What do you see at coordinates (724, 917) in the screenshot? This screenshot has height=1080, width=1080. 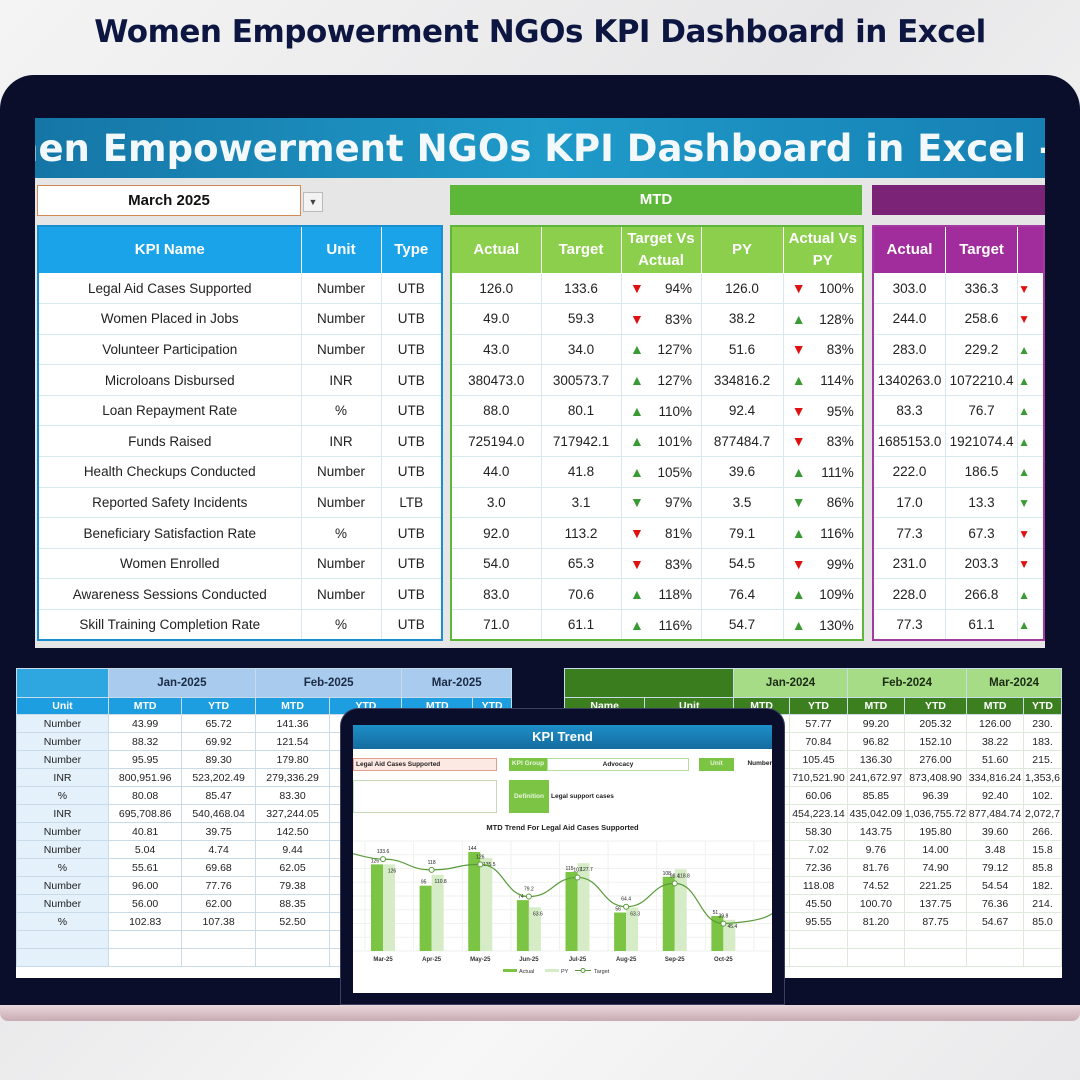 I see `data-label: 39.8` at bounding box center [724, 917].